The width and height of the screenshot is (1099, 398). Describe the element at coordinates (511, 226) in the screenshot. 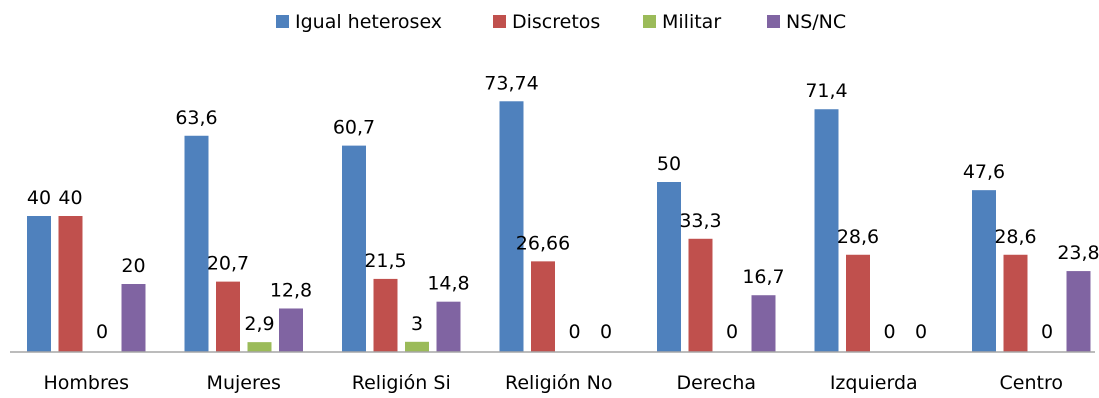

I see `bar-religion-no-igual-heterosex` at that location.